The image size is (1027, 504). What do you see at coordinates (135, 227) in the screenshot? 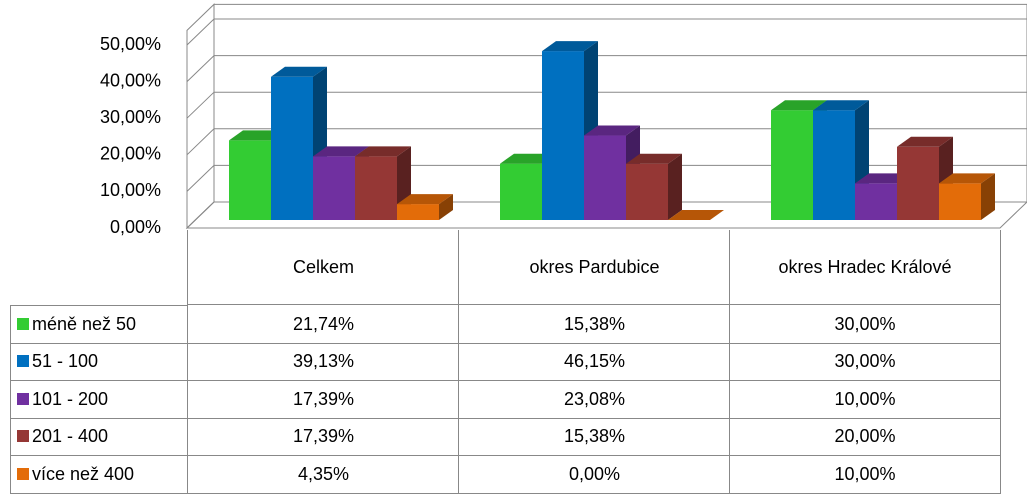
I see `y-tick-label: 0,00%` at bounding box center [135, 227].